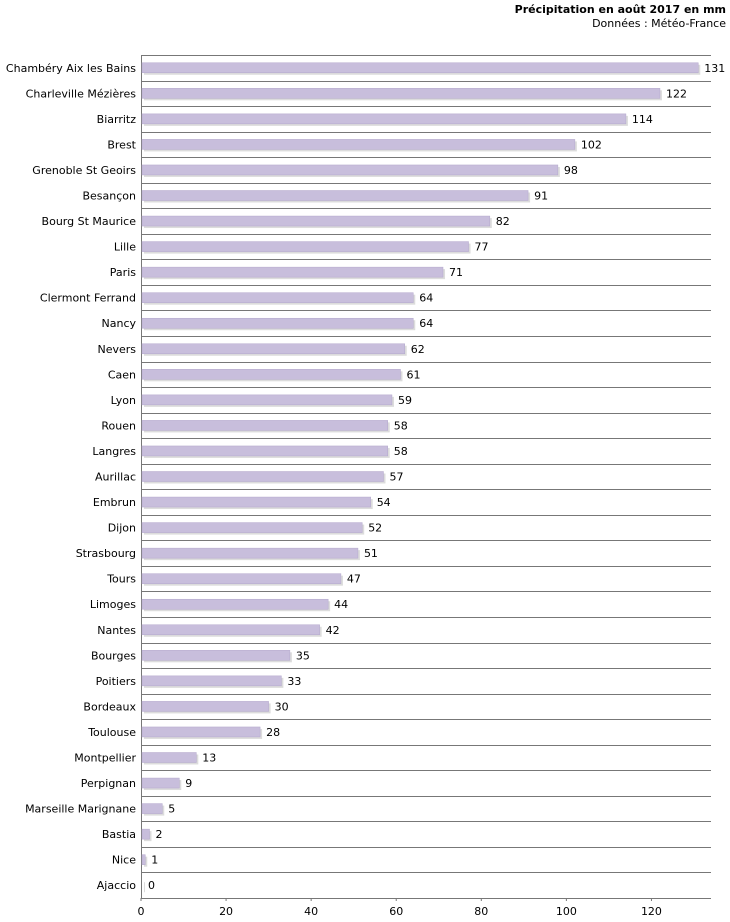 The image size is (730, 922). Describe the element at coordinates (418, 349) in the screenshot. I see `data-label: 62` at that location.